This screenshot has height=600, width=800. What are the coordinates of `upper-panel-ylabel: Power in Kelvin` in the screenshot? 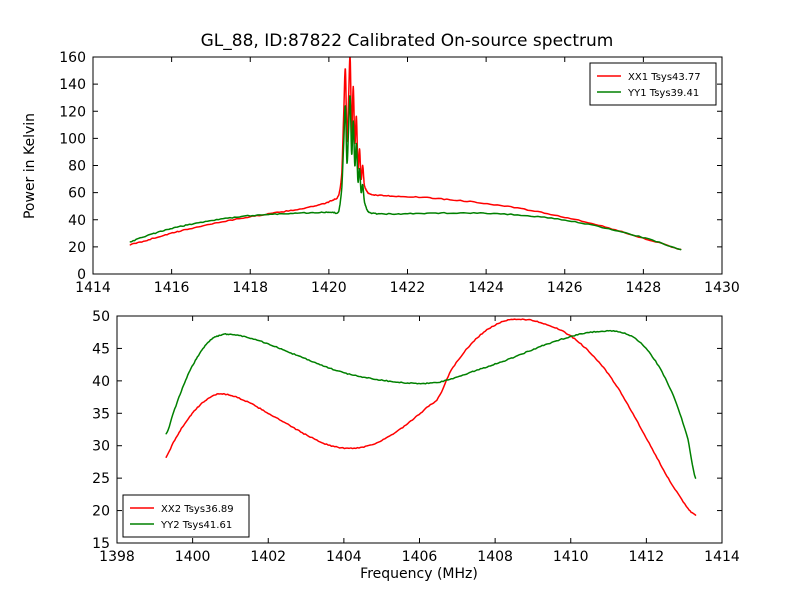 It's located at (30, 166).